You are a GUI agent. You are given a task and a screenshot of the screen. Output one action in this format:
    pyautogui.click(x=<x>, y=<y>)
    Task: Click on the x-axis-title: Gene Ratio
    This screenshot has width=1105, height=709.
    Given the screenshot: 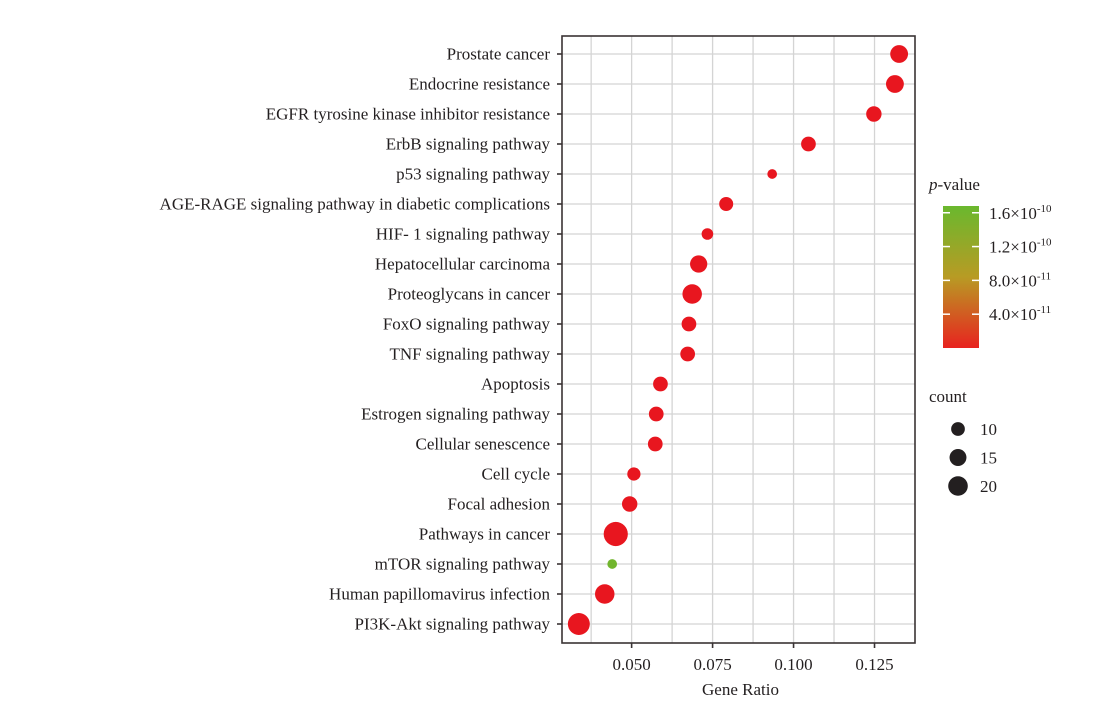 What is the action you would take?
    pyautogui.click(x=740, y=689)
    